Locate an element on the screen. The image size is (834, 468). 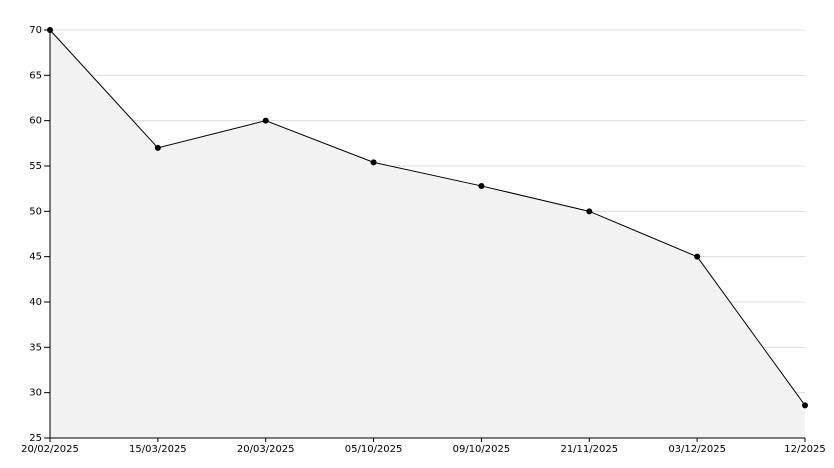
x-tick-label: 05/10/2025 is located at coordinates (374, 449).